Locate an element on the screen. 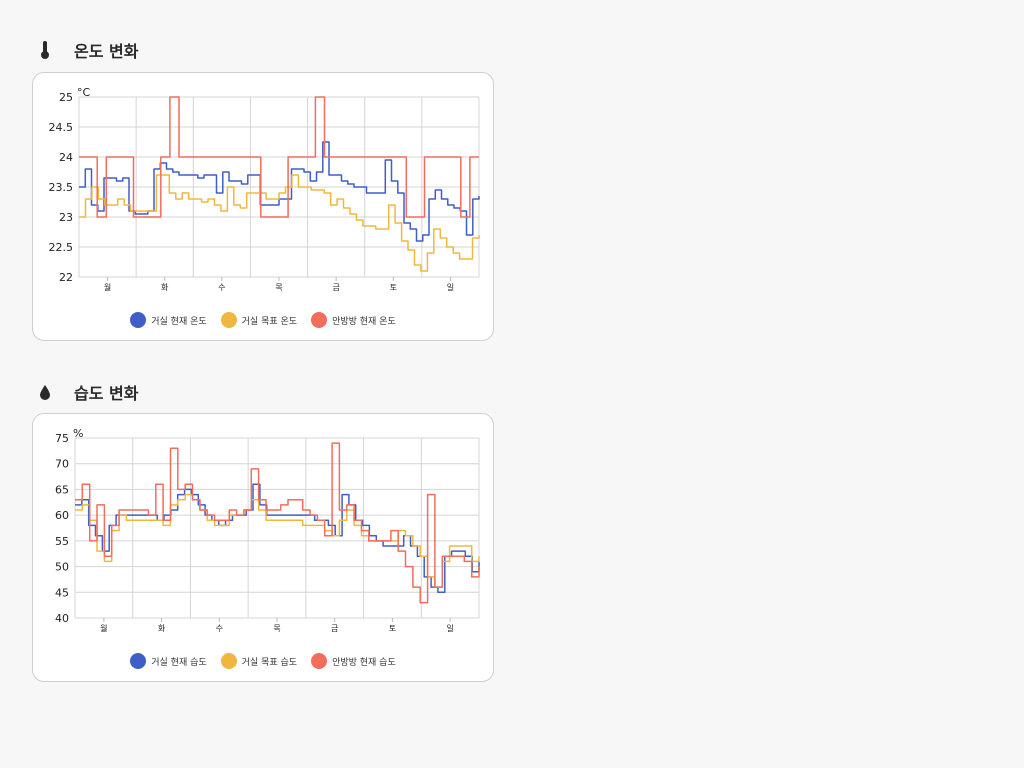 Image resolution: width=1024 pixels, height=768 pixels. humidity-legend: 거실 현재 습도 거실 목표 습도 안방방 현재 습도 is located at coordinates (263, 661).